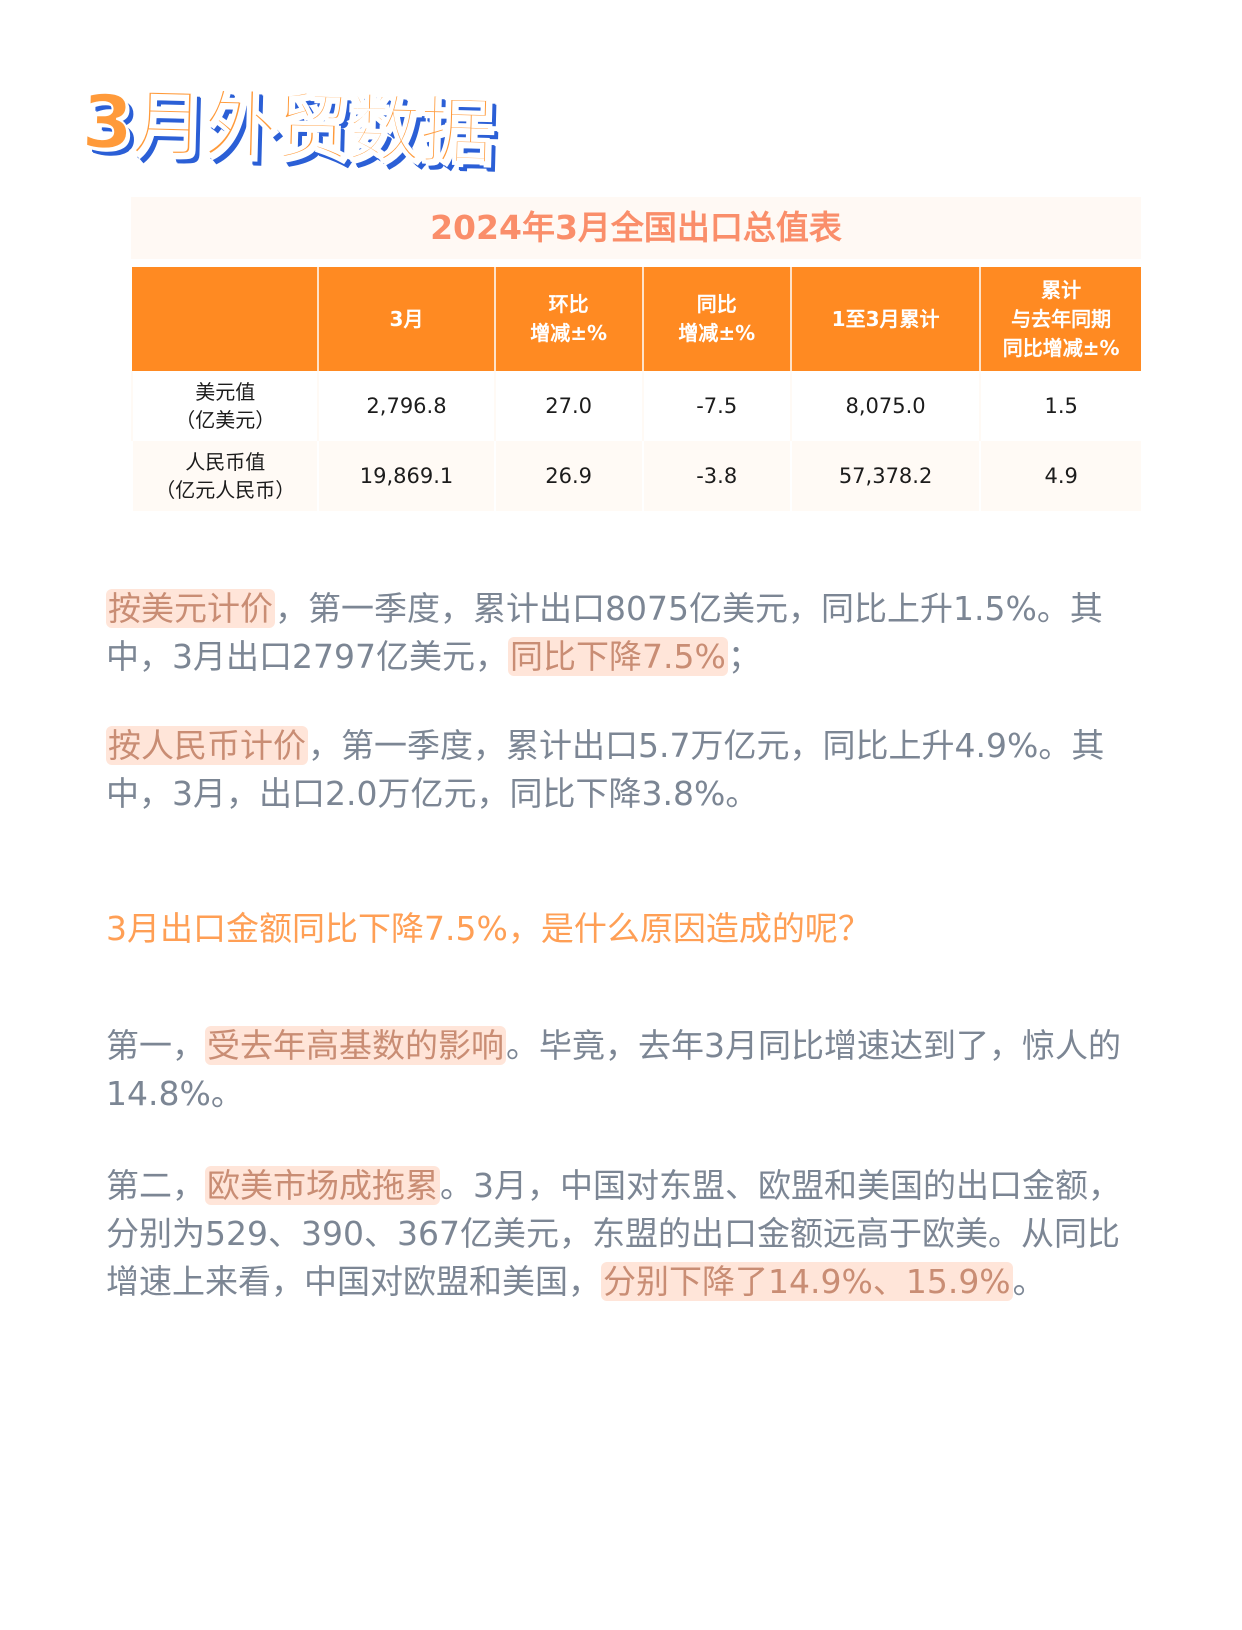 The height and width of the screenshot is (1630, 1242). Describe the element at coordinates (224, 476) in the screenshot. I see `row-label: 人民币值 （亿元人民币）` at that location.